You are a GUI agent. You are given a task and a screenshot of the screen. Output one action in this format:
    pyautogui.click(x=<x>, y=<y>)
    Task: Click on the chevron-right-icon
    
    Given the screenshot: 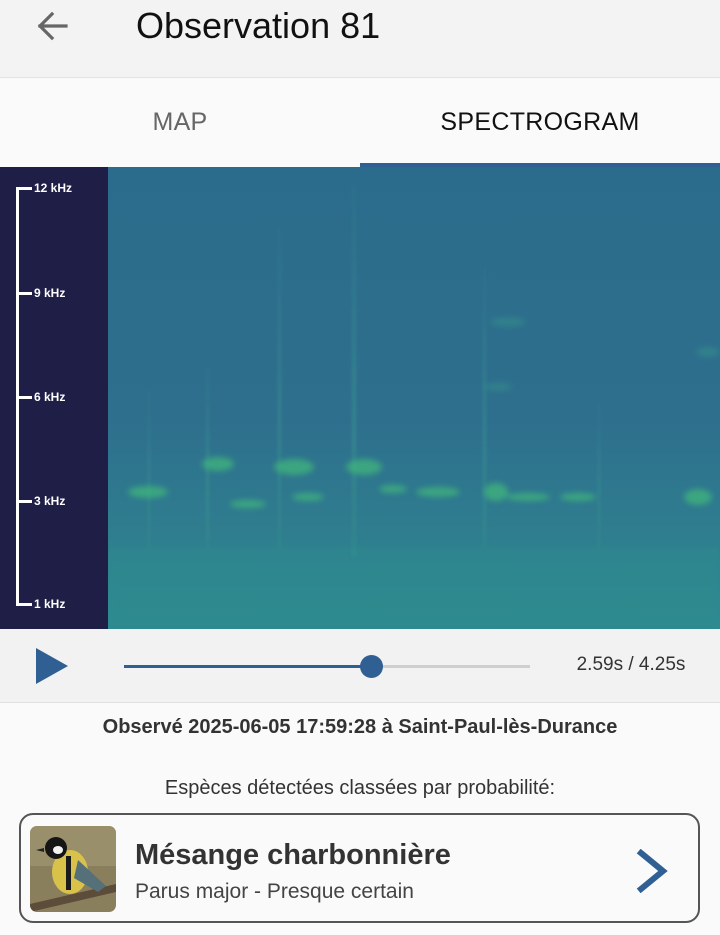 What is the action you would take?
    pyautogui.click(x=652, y=871)
    